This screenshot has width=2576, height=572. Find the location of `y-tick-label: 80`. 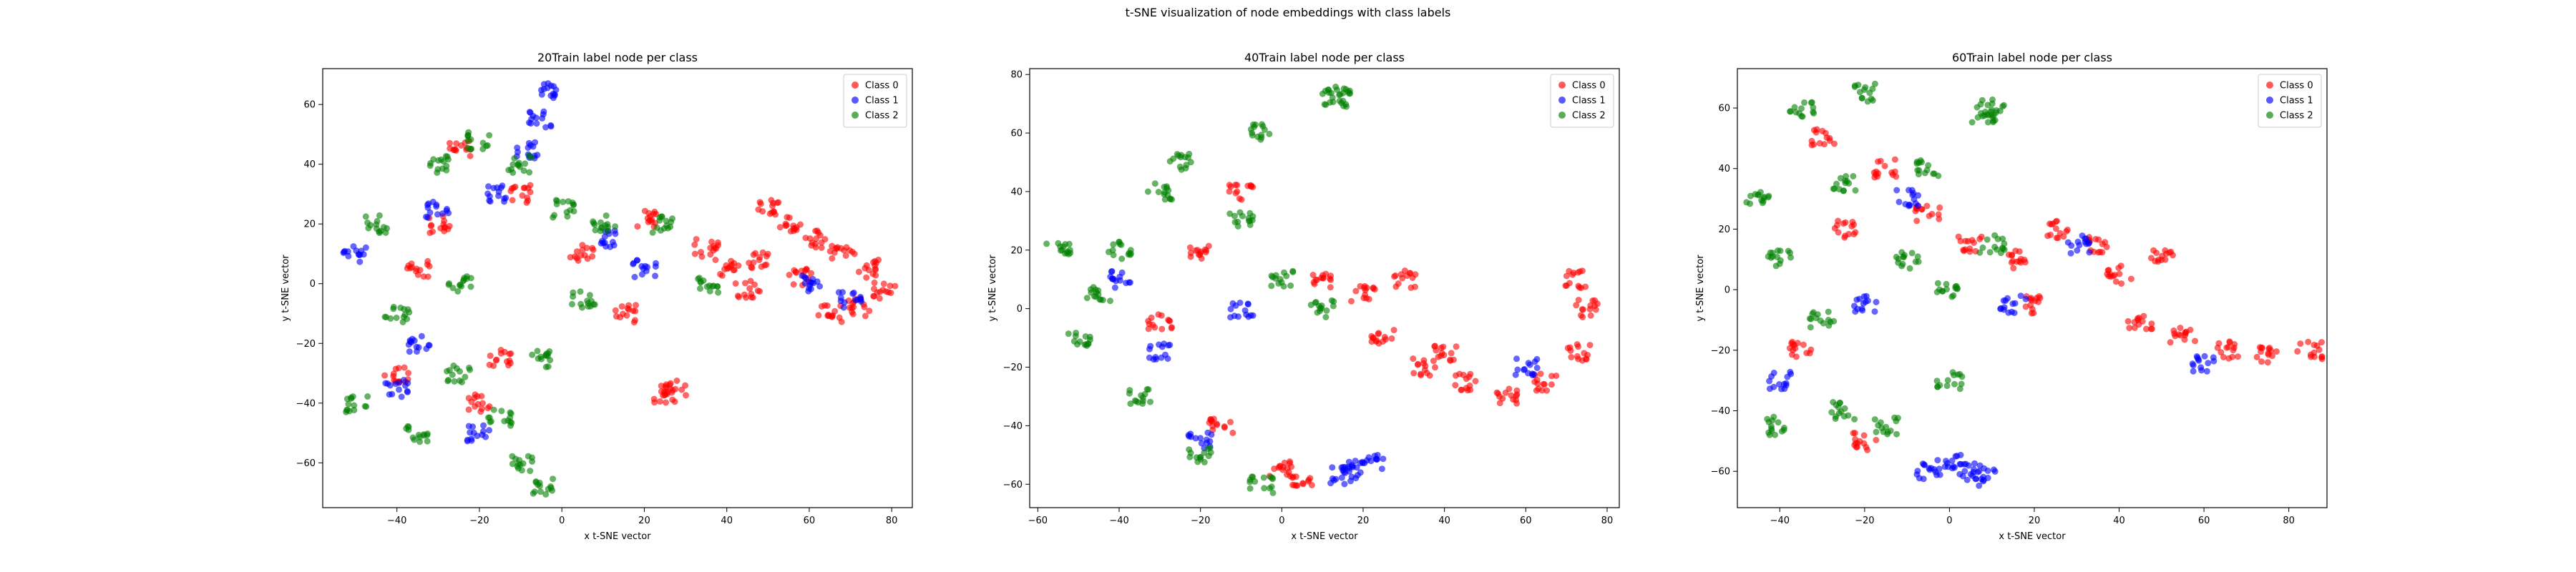

y-tick-label: 80 is located at coordinates (1017, 75).